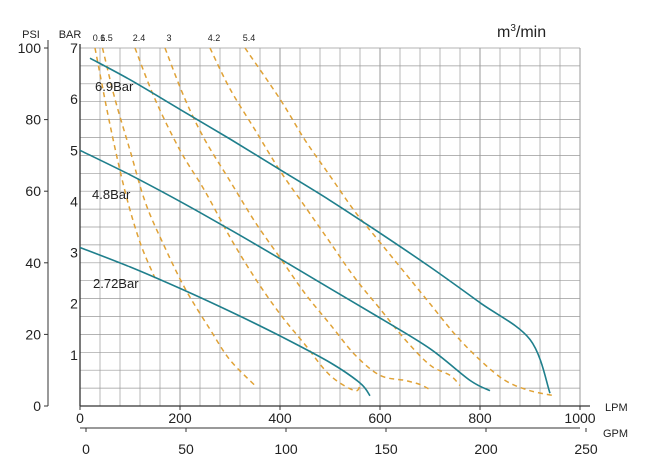 Image resolution: width=650 pixels, height=473 pixels. Describe the element at coordinates (615, 434) in the screenshot. I see `gpm-axis-label: GPM` at that location.